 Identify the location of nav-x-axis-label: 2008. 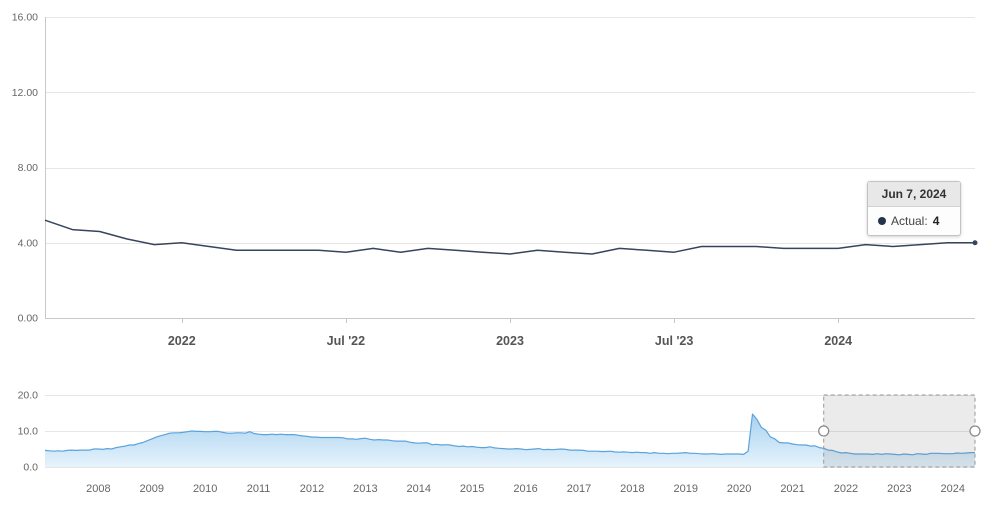
(98, 489).